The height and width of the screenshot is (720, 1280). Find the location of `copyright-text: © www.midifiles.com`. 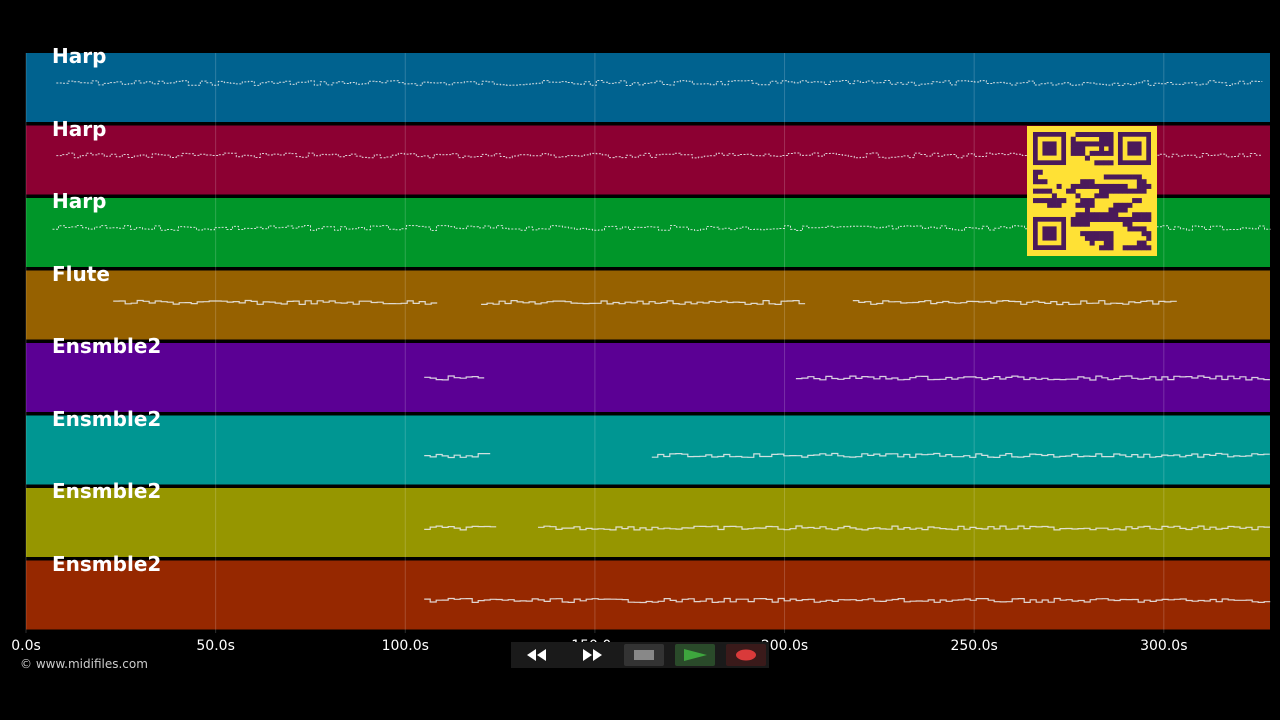

copyright-text: © www.midifiles.com is located at coordinates (84, 664).